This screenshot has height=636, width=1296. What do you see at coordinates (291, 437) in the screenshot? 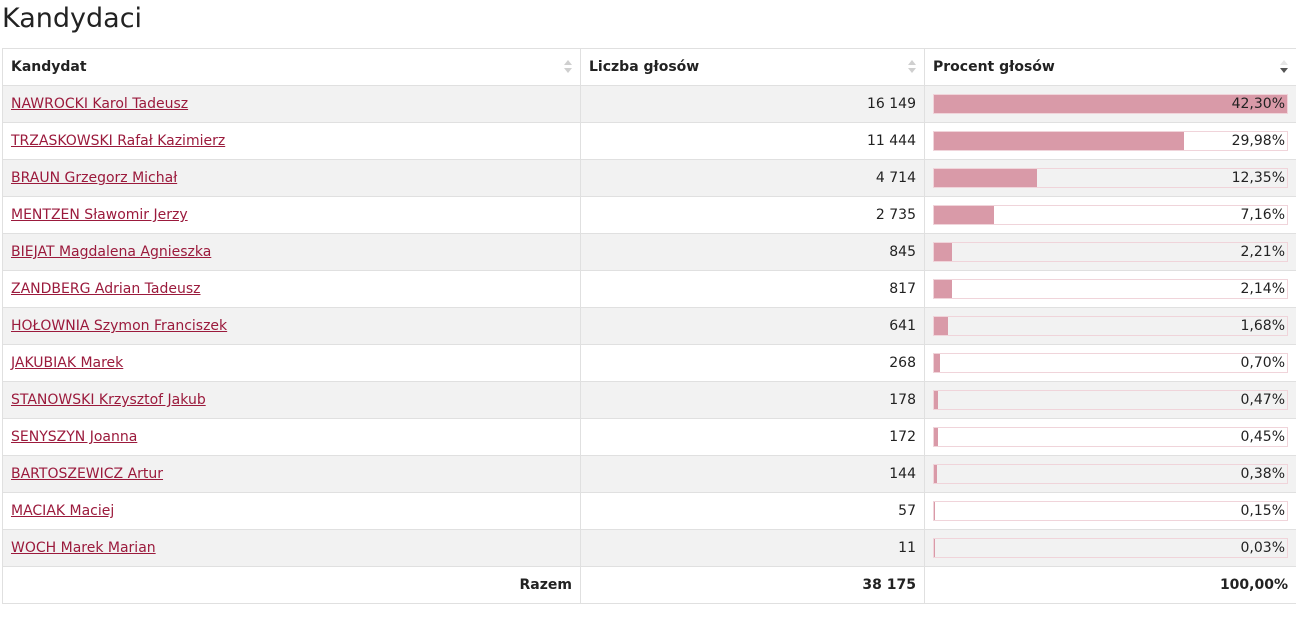
I see `candidate-cell: SENYSZYN Joanna` at bounding box center [291, 437].